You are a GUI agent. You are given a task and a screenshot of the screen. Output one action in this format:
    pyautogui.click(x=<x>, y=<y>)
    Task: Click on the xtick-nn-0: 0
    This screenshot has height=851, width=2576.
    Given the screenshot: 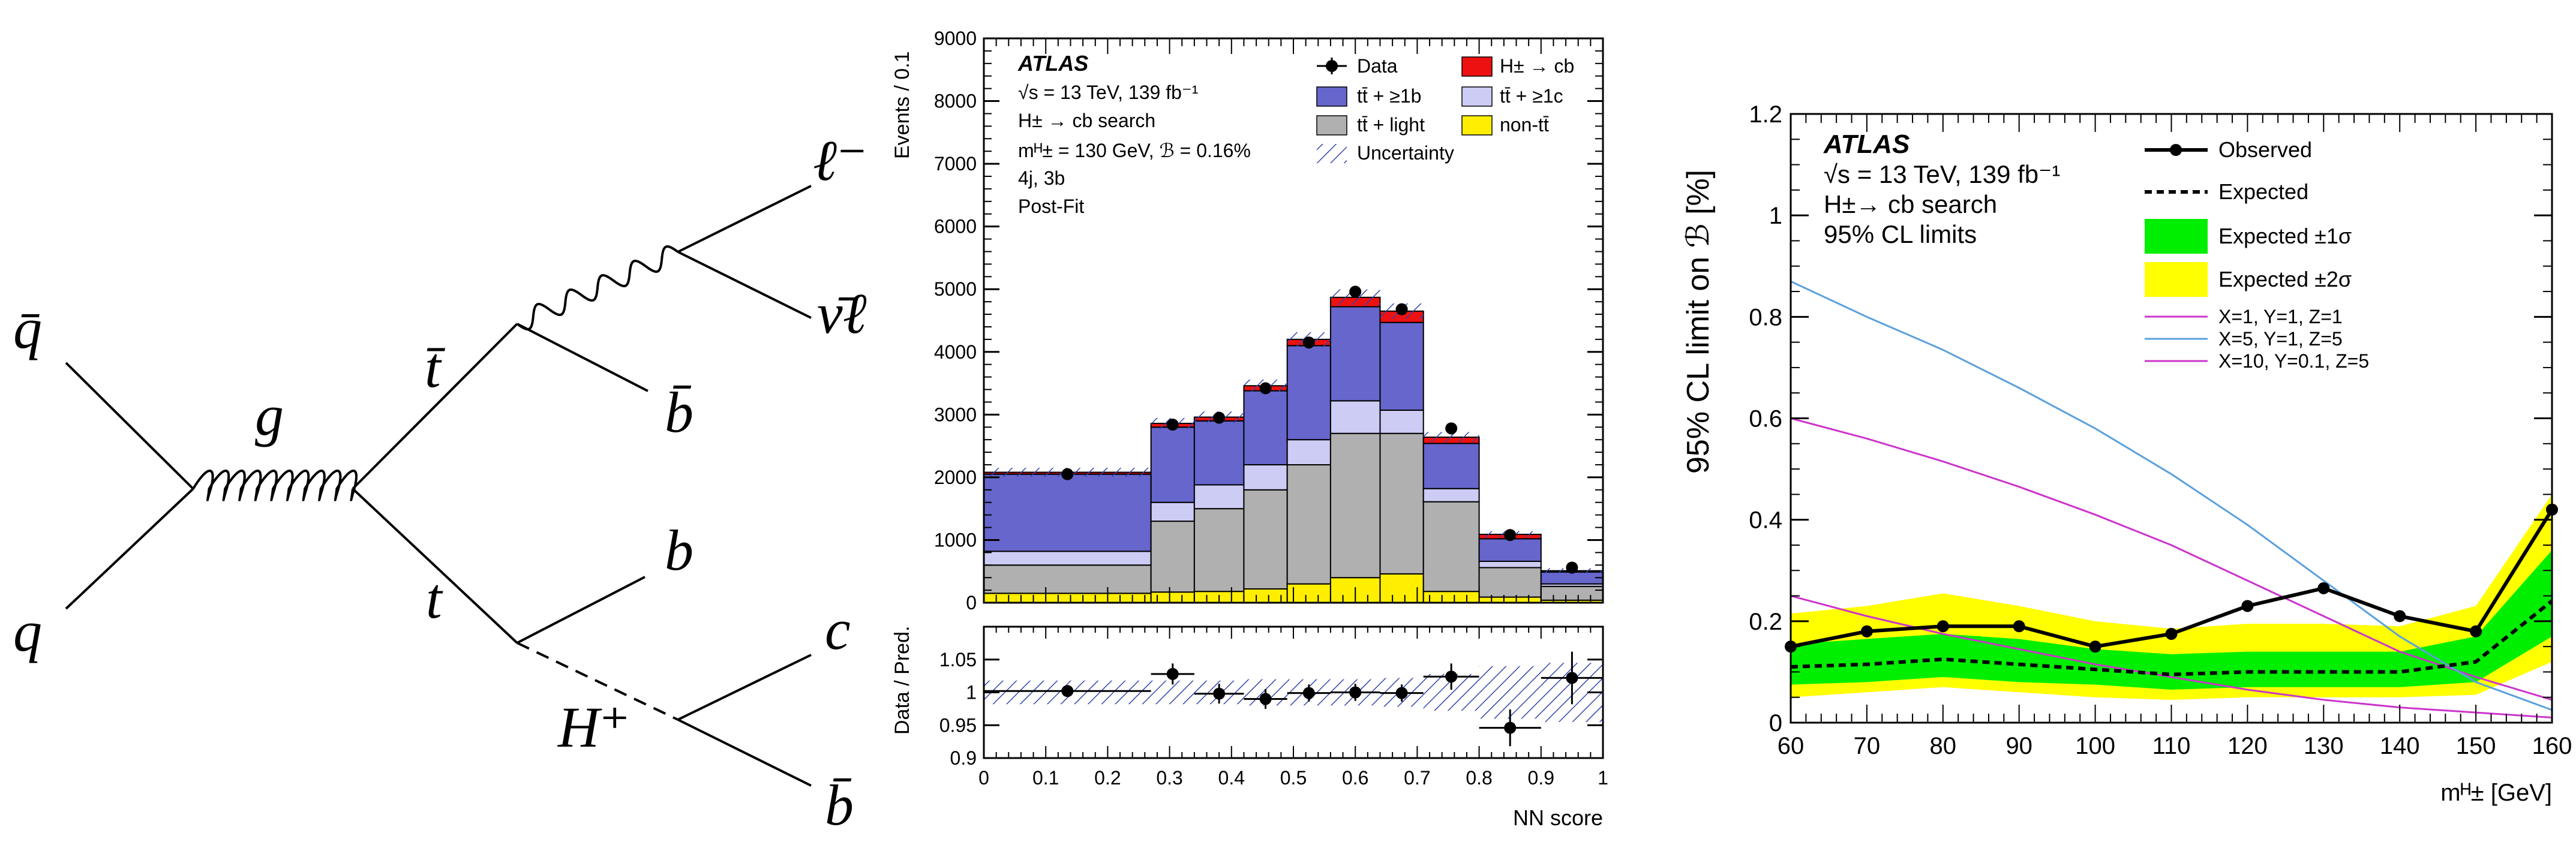 What is the action you would take?
    pyautogui.click(x=984, y=778)
    